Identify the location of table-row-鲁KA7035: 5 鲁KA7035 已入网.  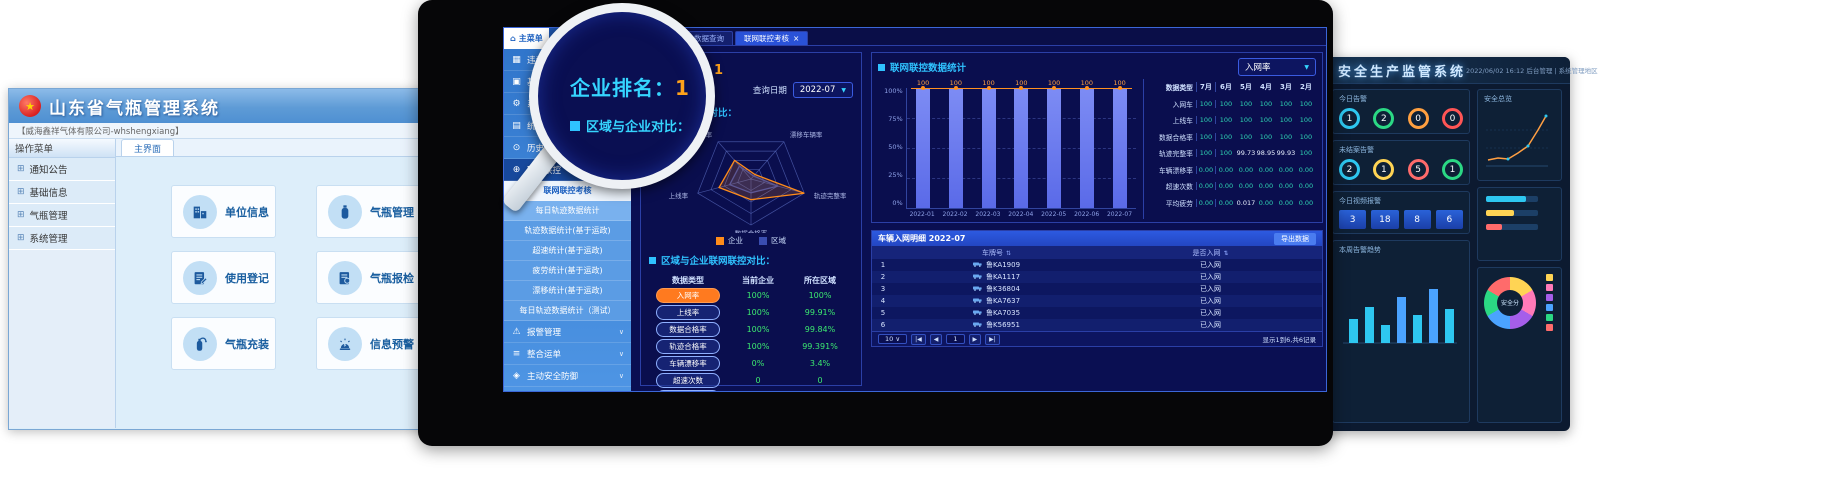
(1097, 313).